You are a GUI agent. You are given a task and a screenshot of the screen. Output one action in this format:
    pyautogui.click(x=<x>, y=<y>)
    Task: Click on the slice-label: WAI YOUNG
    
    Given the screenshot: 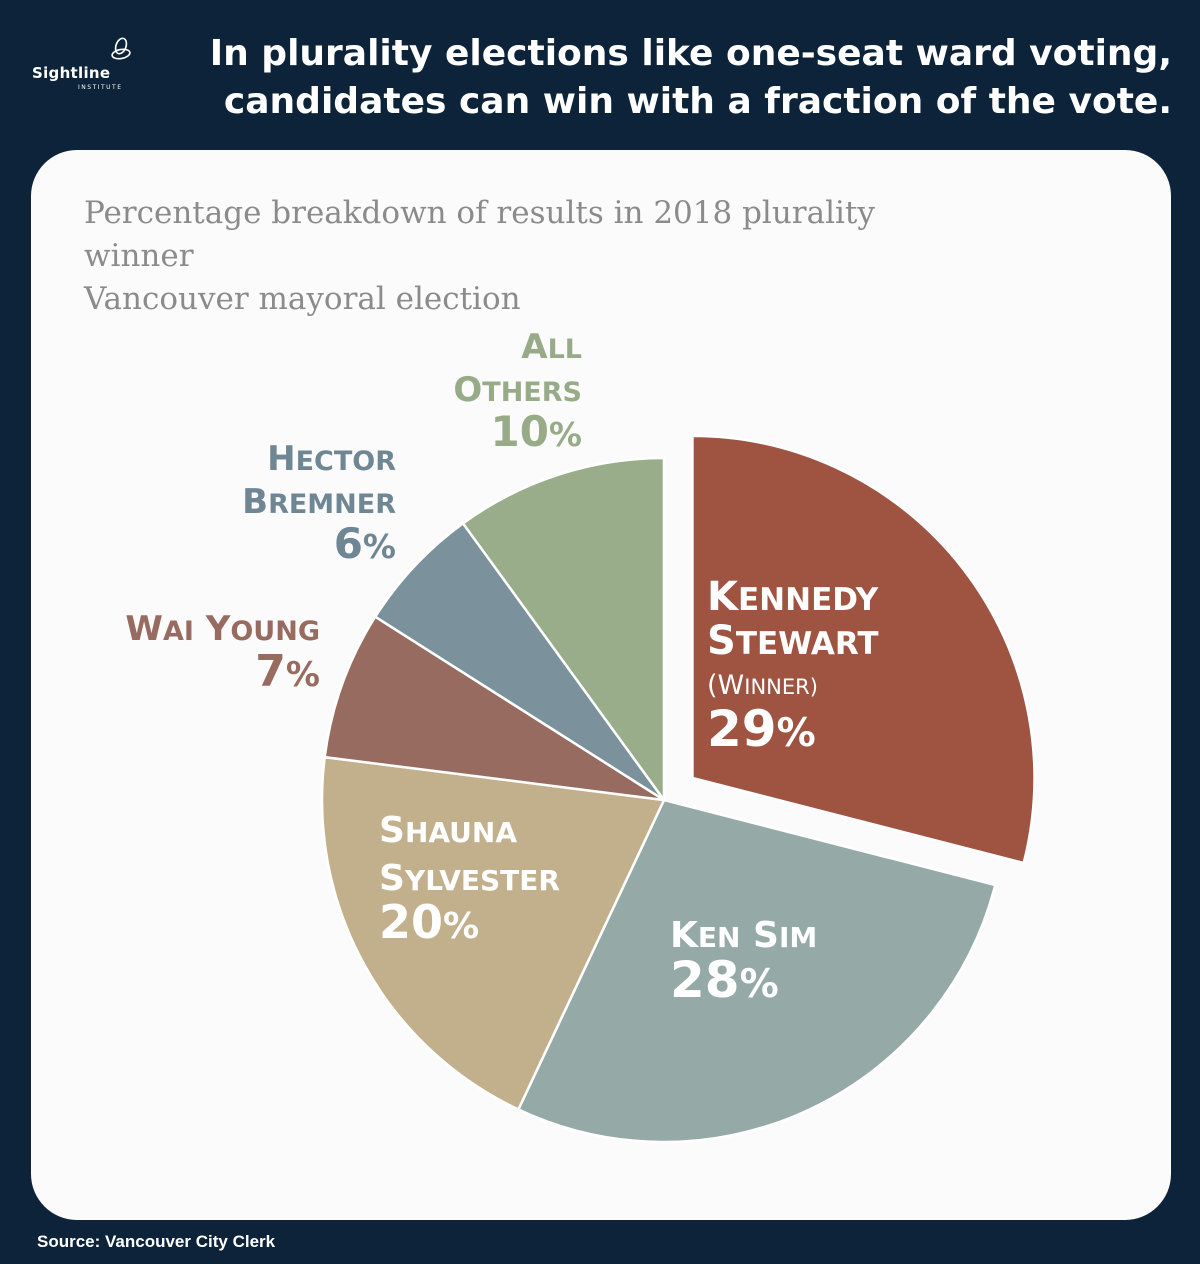 What is the action you would take?
    pyautogui.click(x=222, y=629)
    